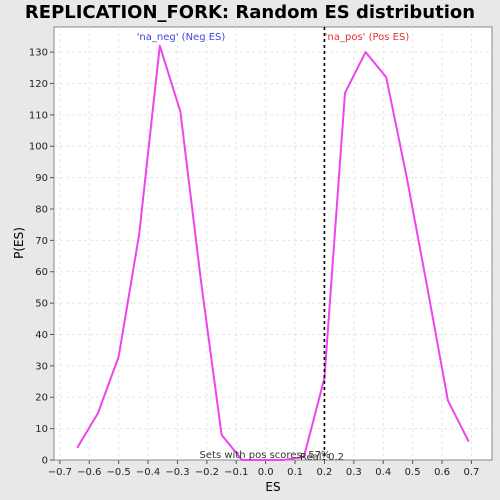 Image resolution: width=500 pixels, height=500 pixels. Describe the element at coordinates (38, 115) in the screenshot. I see `y-tick-label: 110` at that location.